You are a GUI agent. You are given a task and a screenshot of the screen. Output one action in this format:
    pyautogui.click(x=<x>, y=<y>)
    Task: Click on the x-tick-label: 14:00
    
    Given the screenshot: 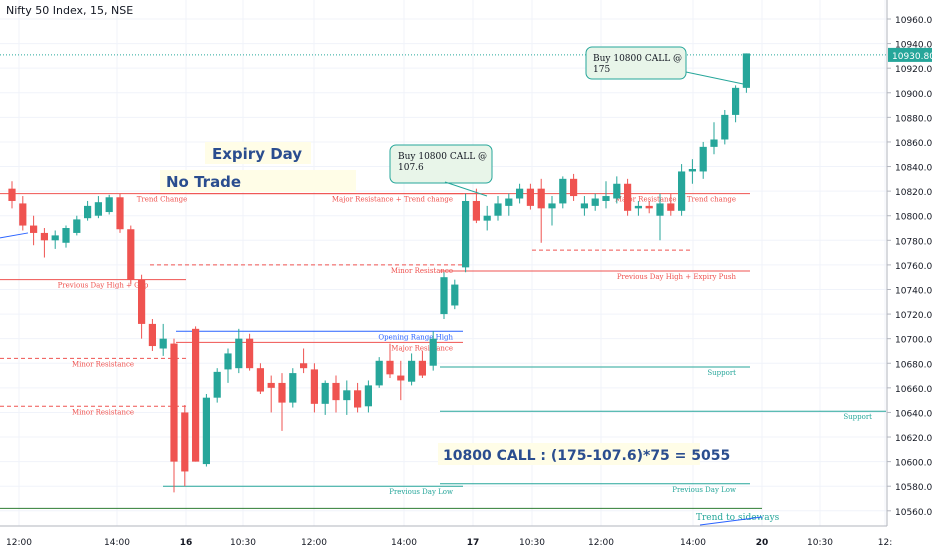 What is the action you would take?
    pyautogui.click(x=117, y=543)
    